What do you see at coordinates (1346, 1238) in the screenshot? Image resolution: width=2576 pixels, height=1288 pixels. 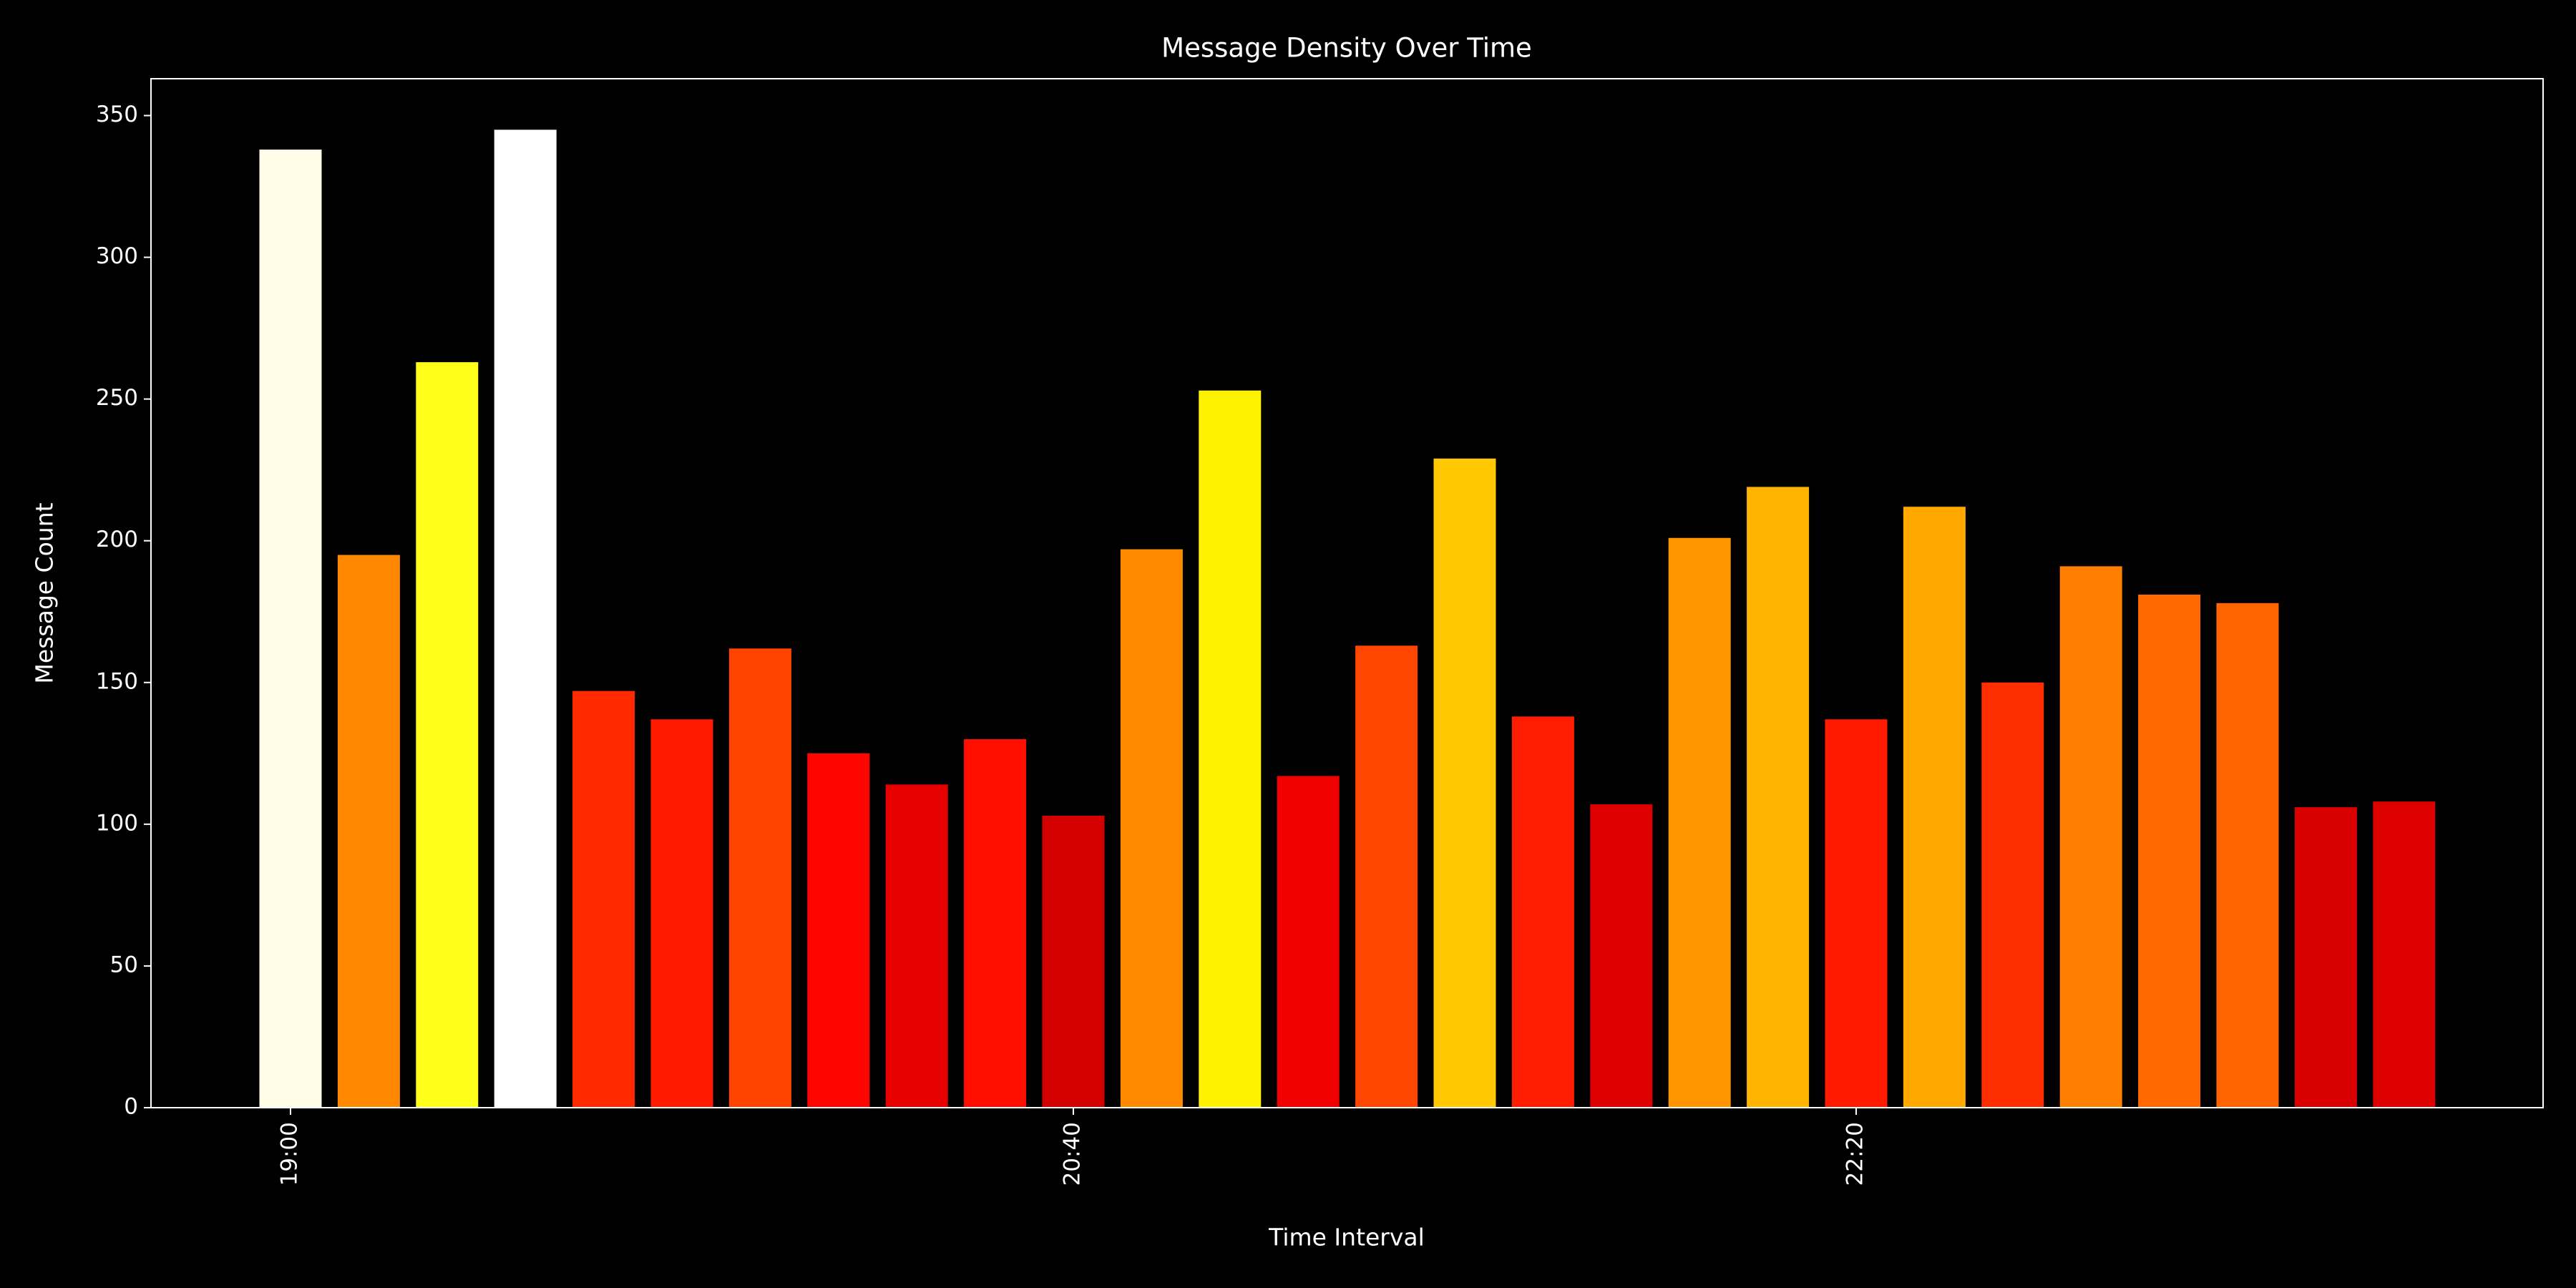 I see `x-axis-label: Time Interval` at bounding box center [1346, 1238].